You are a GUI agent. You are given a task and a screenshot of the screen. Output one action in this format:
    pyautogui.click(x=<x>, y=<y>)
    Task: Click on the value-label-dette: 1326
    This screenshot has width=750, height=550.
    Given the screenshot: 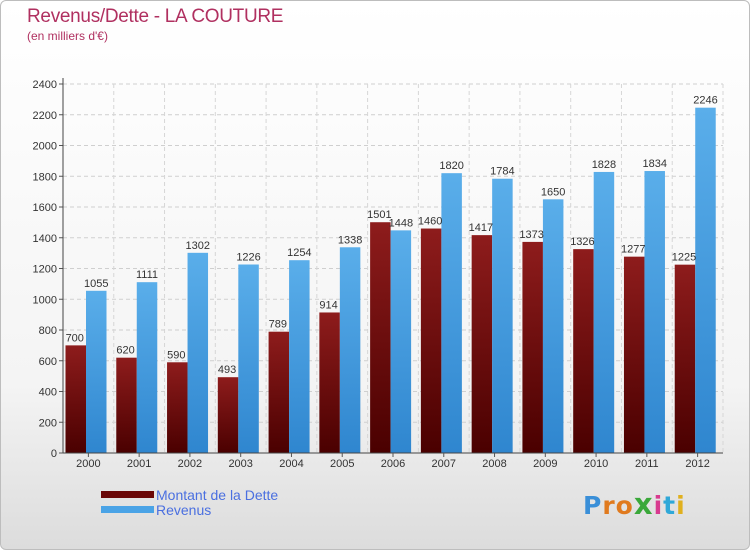 What is the action you would take?
    pyautogui.click(x=582, y=242)
    